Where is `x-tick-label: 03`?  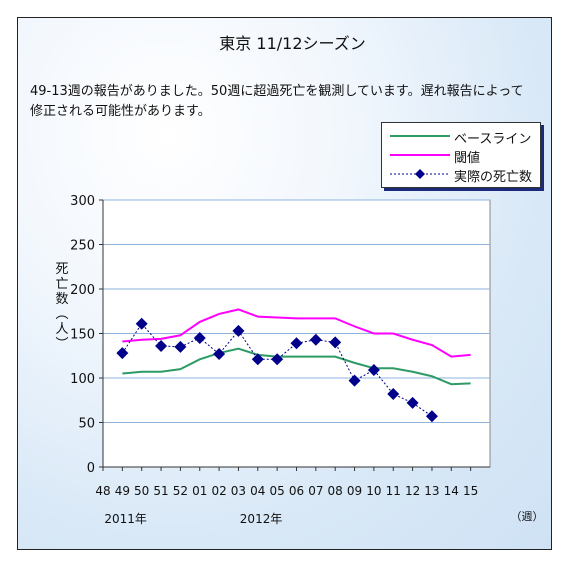 x-tick-label: 03 is located at coordinates (238, 491).